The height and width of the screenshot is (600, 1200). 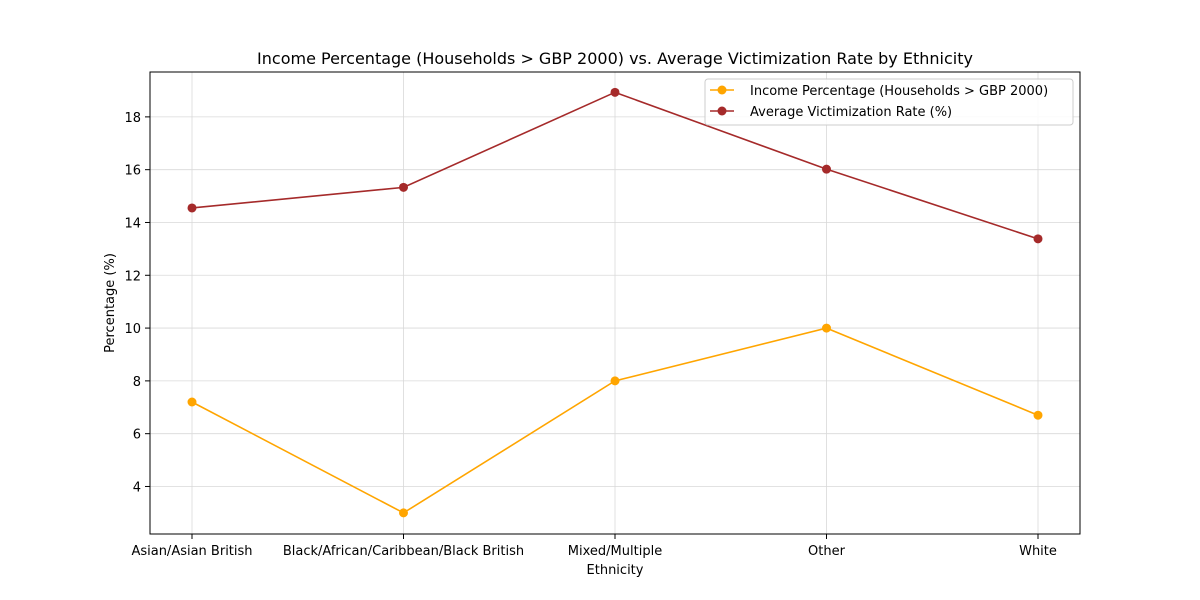 What do you see at coordinates (137, 303) in the screenshot?
I see `y-axis: 4 6 8 10 12 14 16 18` at bounding box center [137, 303].